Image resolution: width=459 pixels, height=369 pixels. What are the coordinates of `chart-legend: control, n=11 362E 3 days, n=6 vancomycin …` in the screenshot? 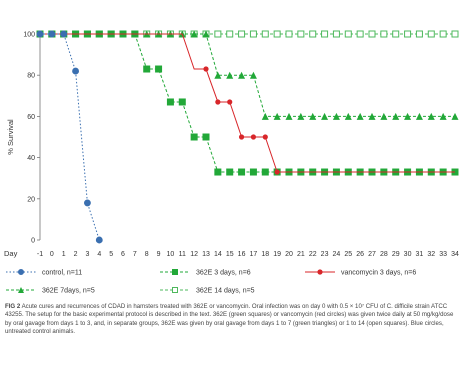 It's located at (211, 281).